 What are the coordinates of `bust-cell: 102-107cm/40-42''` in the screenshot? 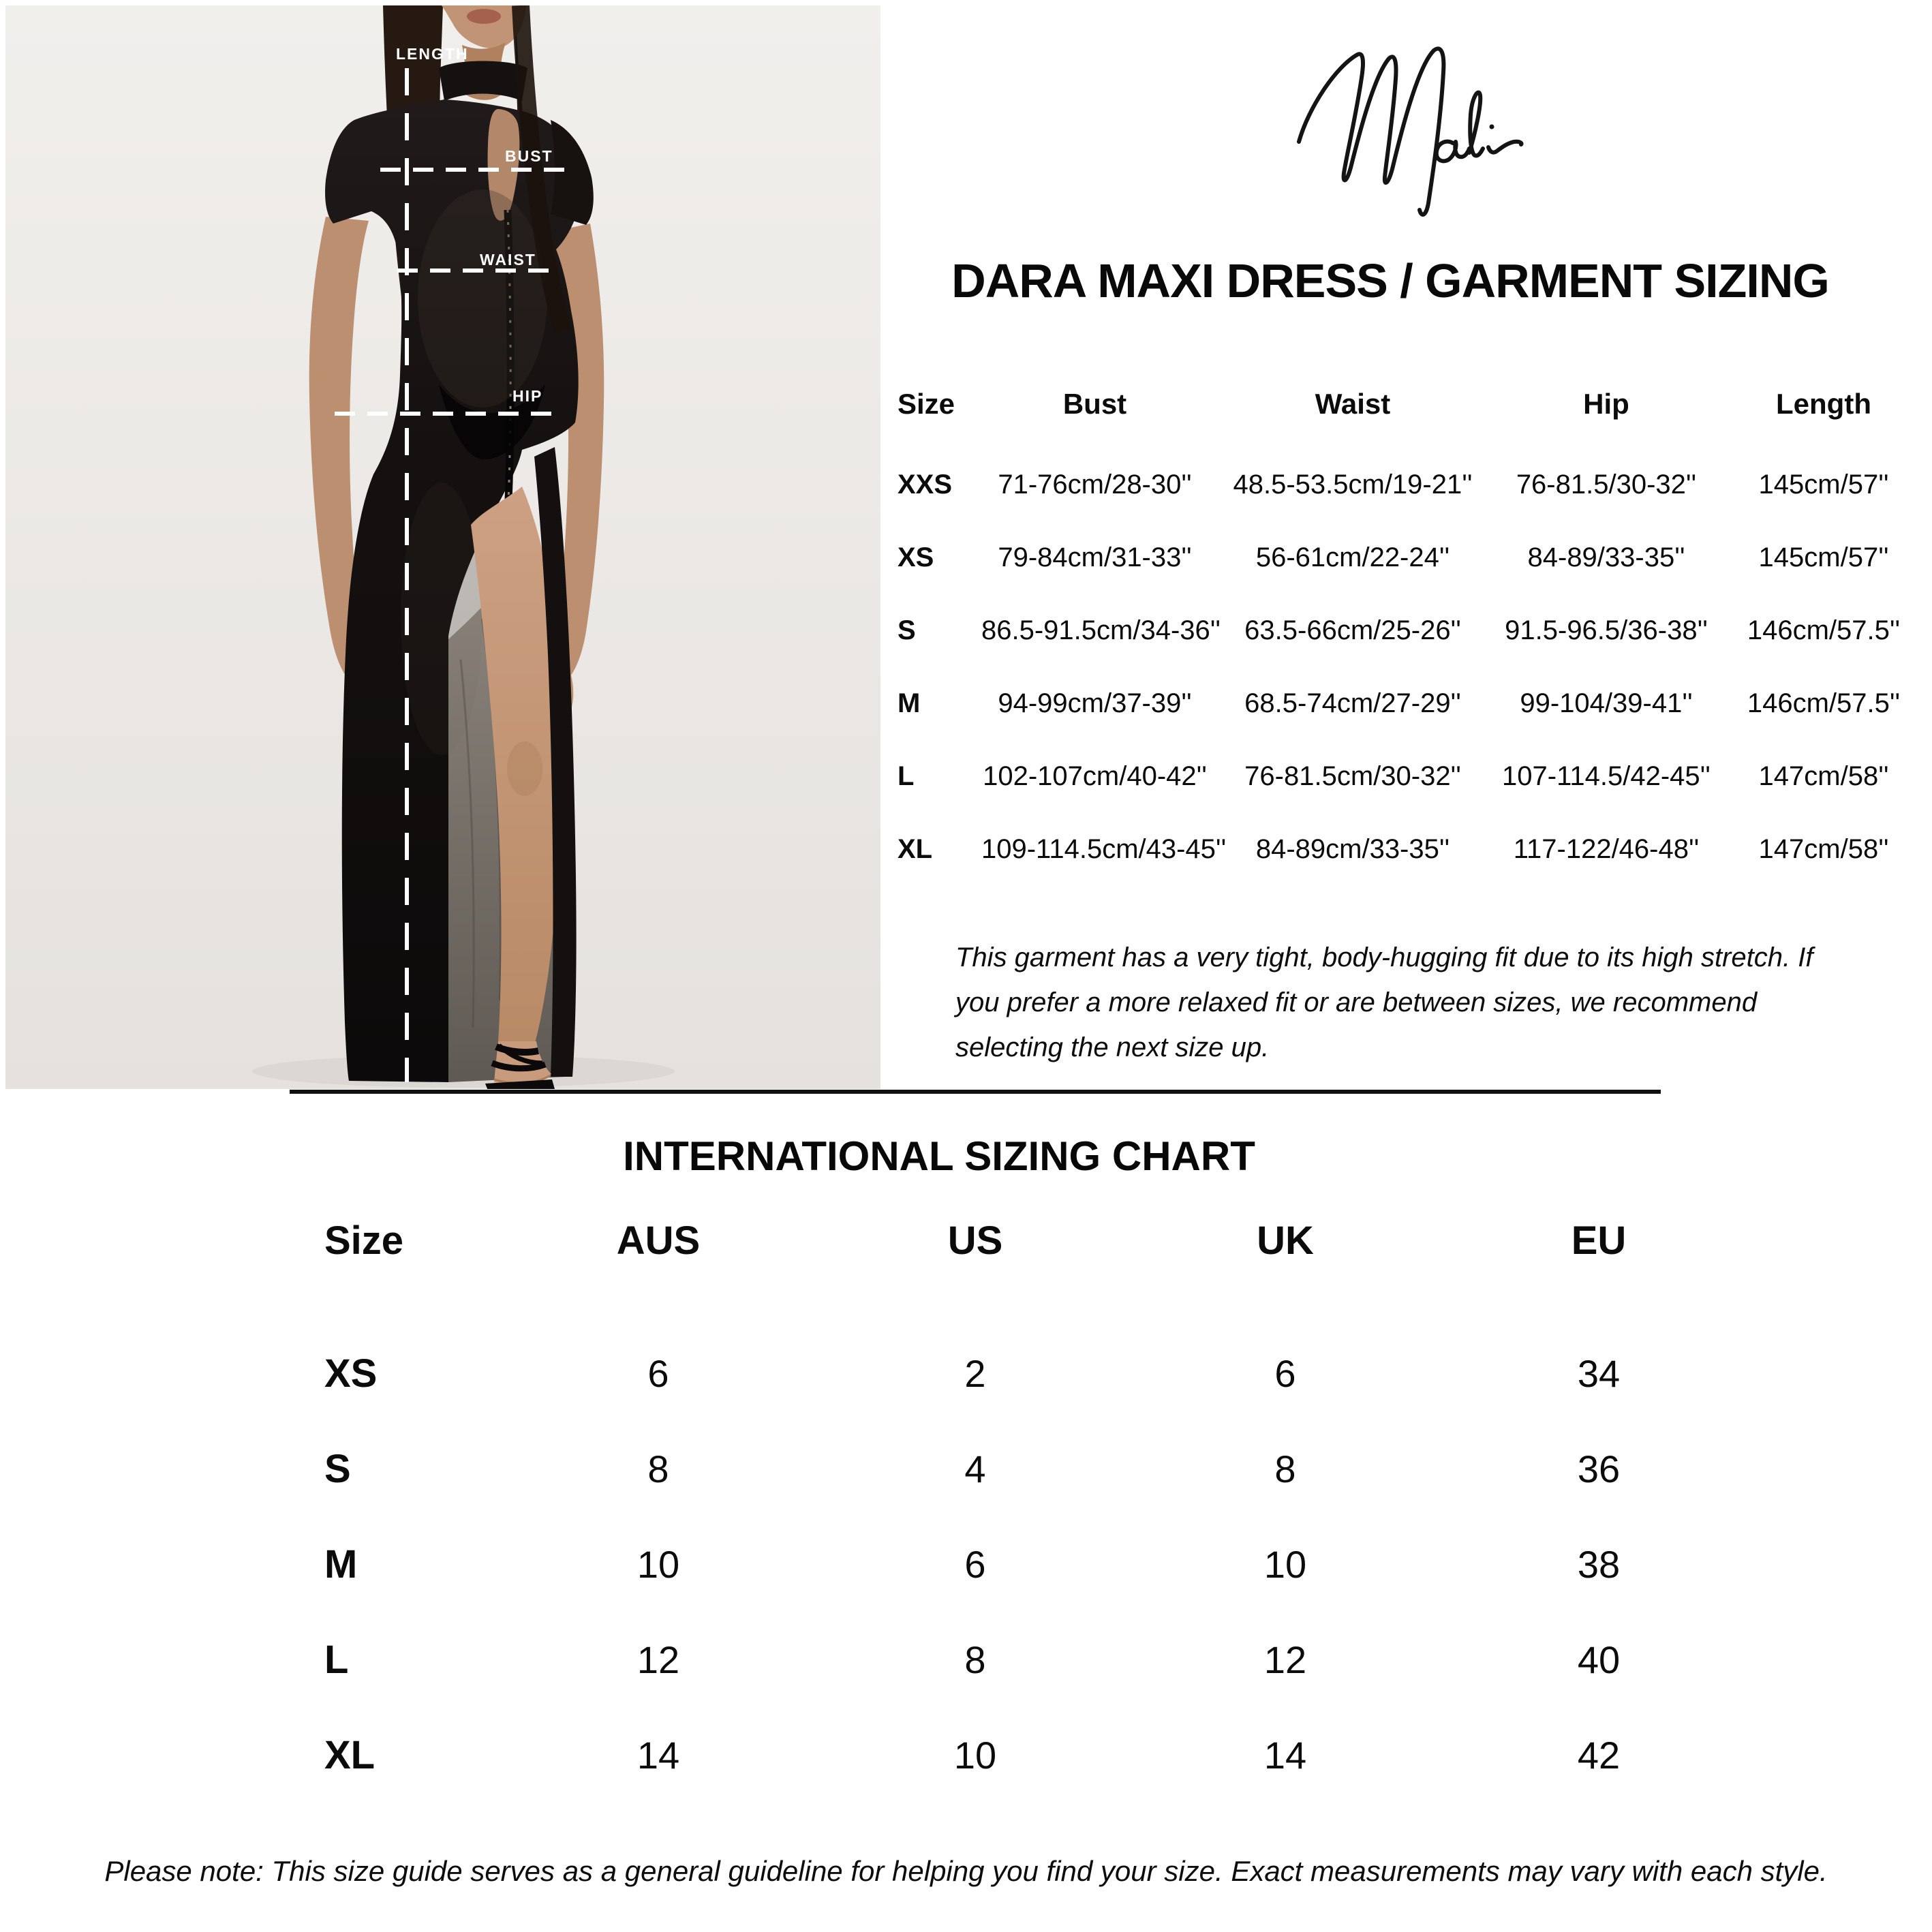 It's located at (1095, 776).